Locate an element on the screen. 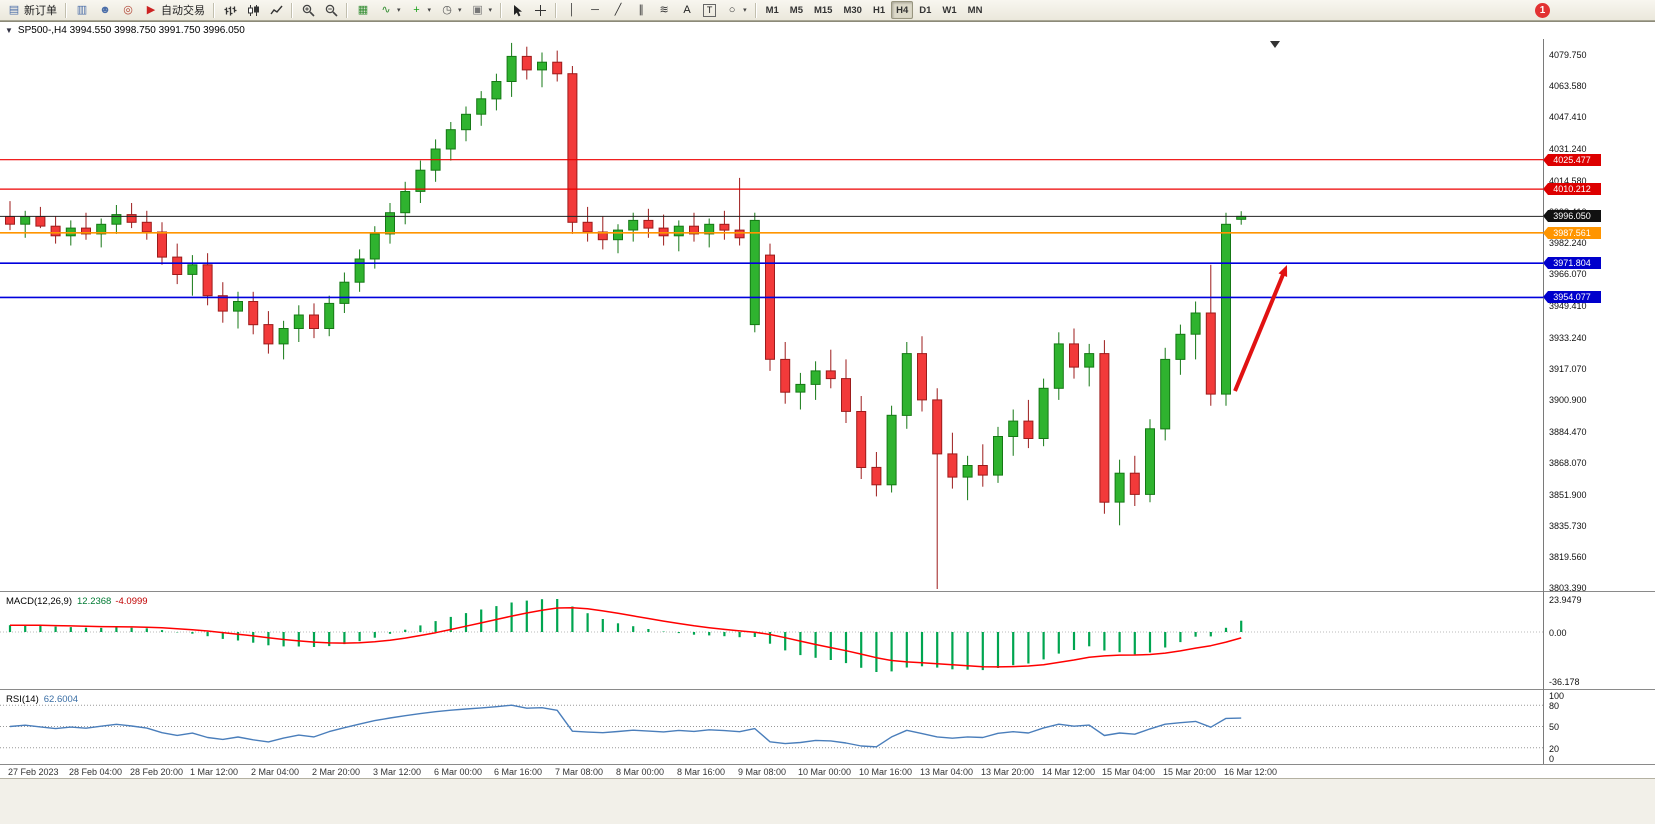 This screenshot has height=824, width=1655. cursor-icon is located at coordinates (517, 10).